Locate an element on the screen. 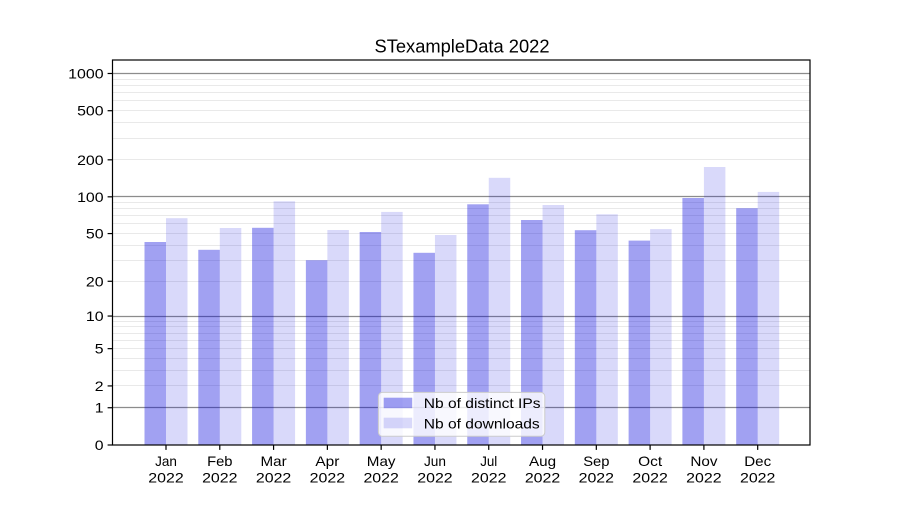  svg-text: 2 is located at coordinates (99, 386).